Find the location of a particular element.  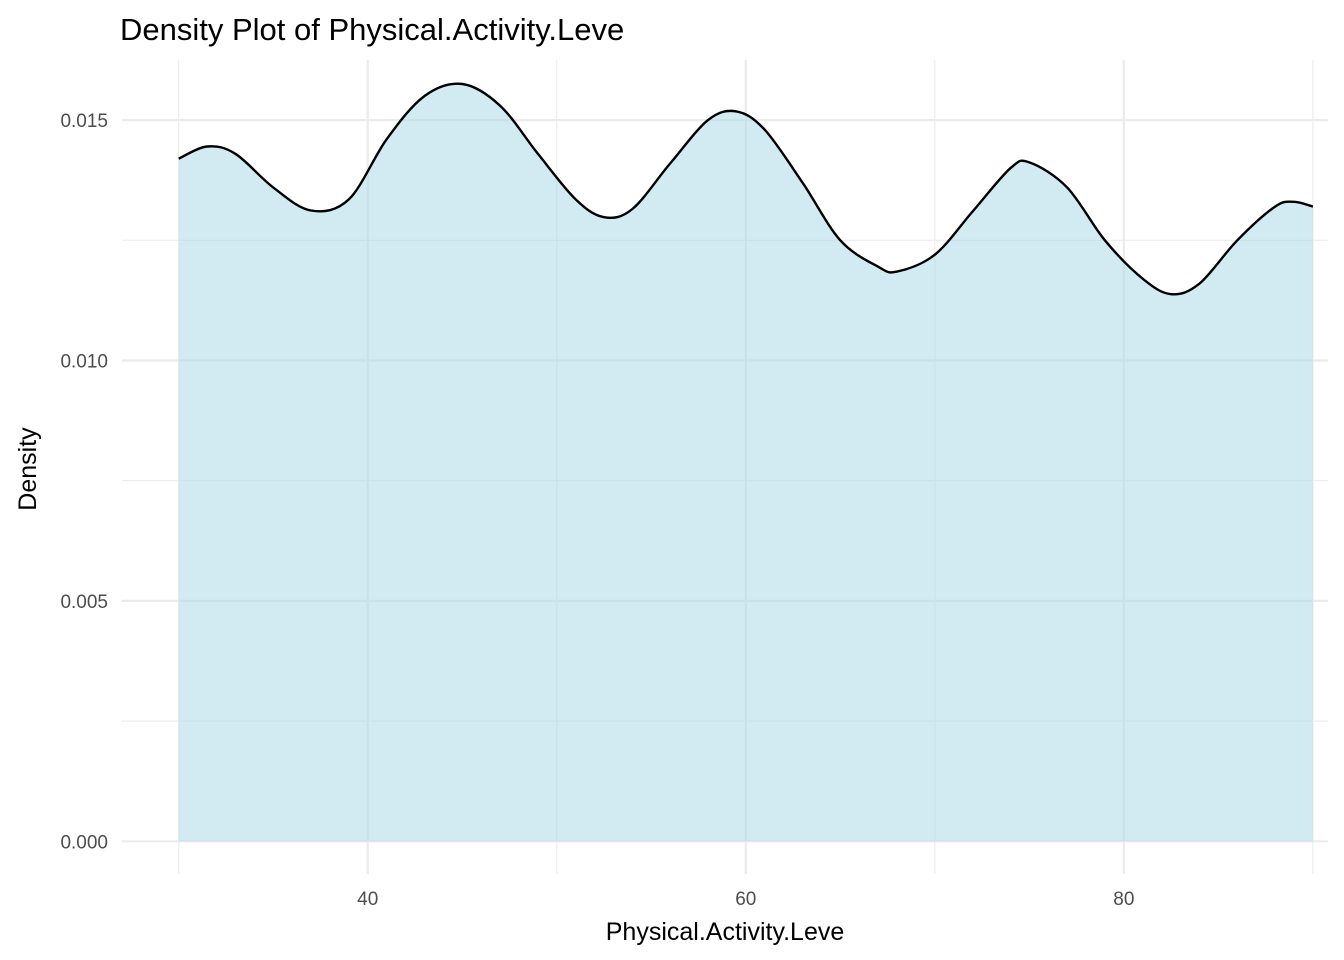

y-axis-title: Density is located at coordinates (28, 469).